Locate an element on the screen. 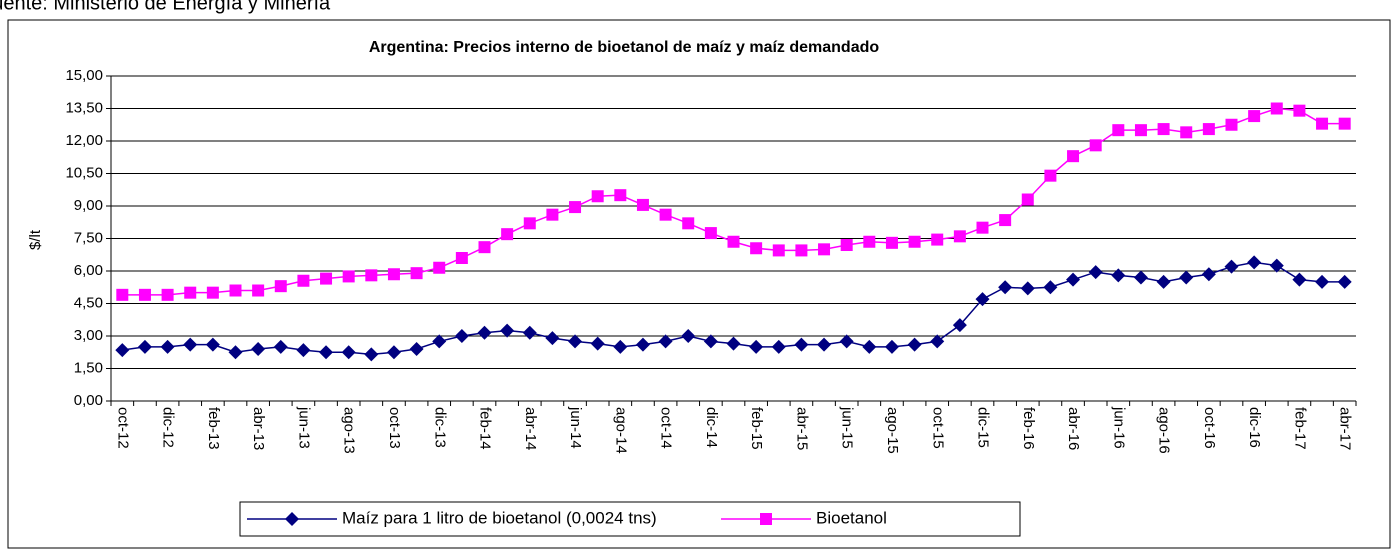 The image size is (1397, 550). y-tick-label: 13,50 is located at coordinates (84, 107).